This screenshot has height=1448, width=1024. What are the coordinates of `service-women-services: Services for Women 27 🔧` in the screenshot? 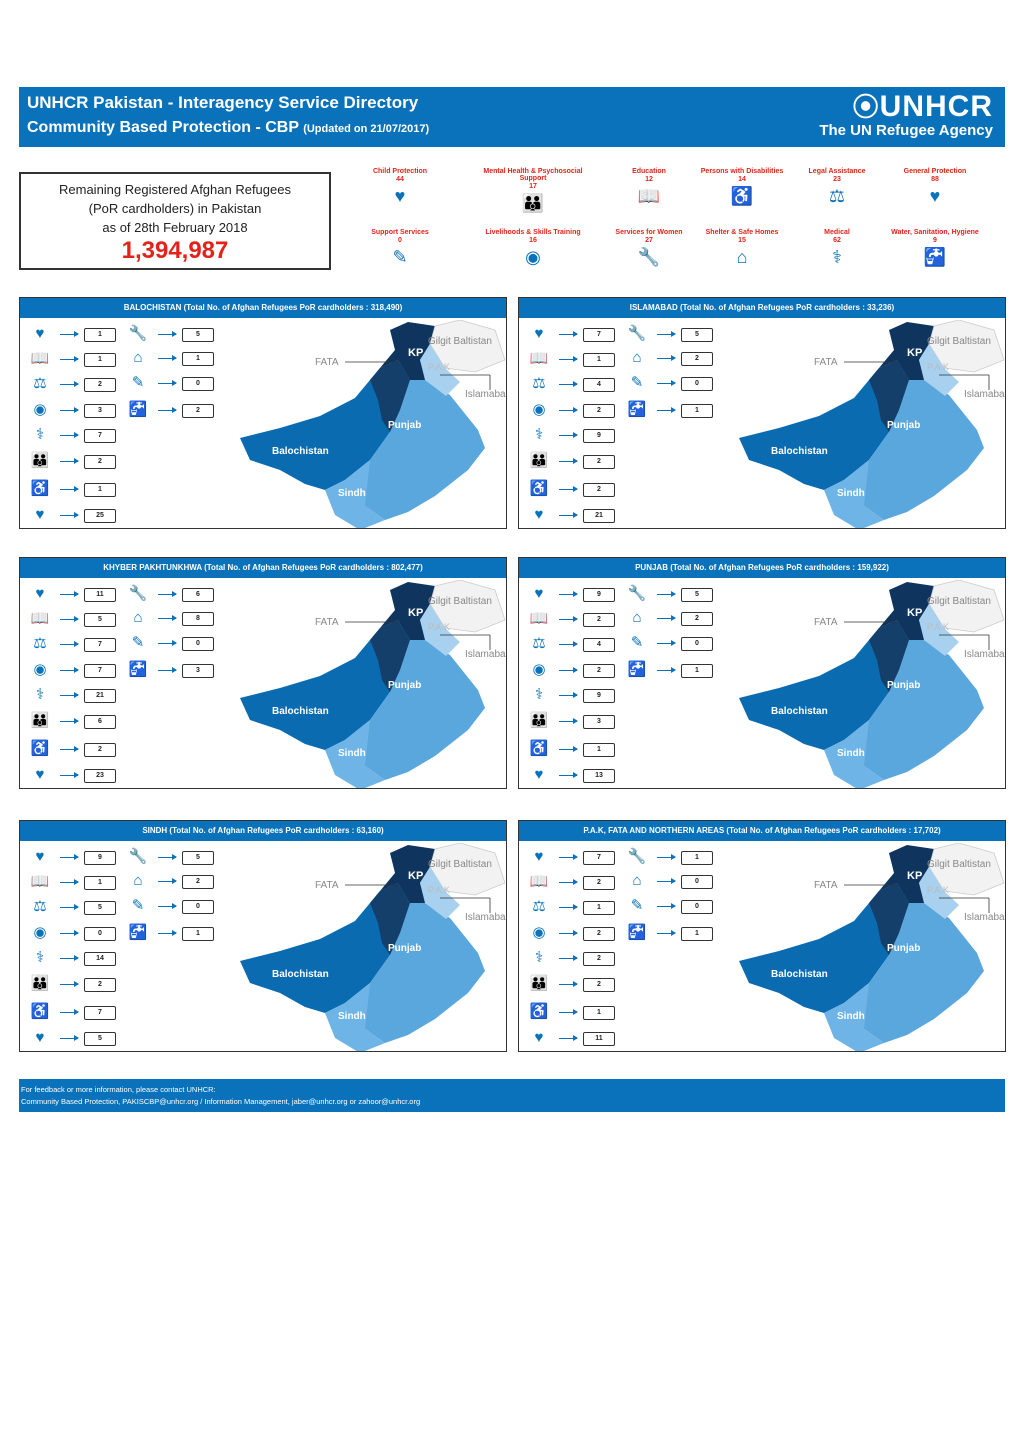 It's located at (649, 248).